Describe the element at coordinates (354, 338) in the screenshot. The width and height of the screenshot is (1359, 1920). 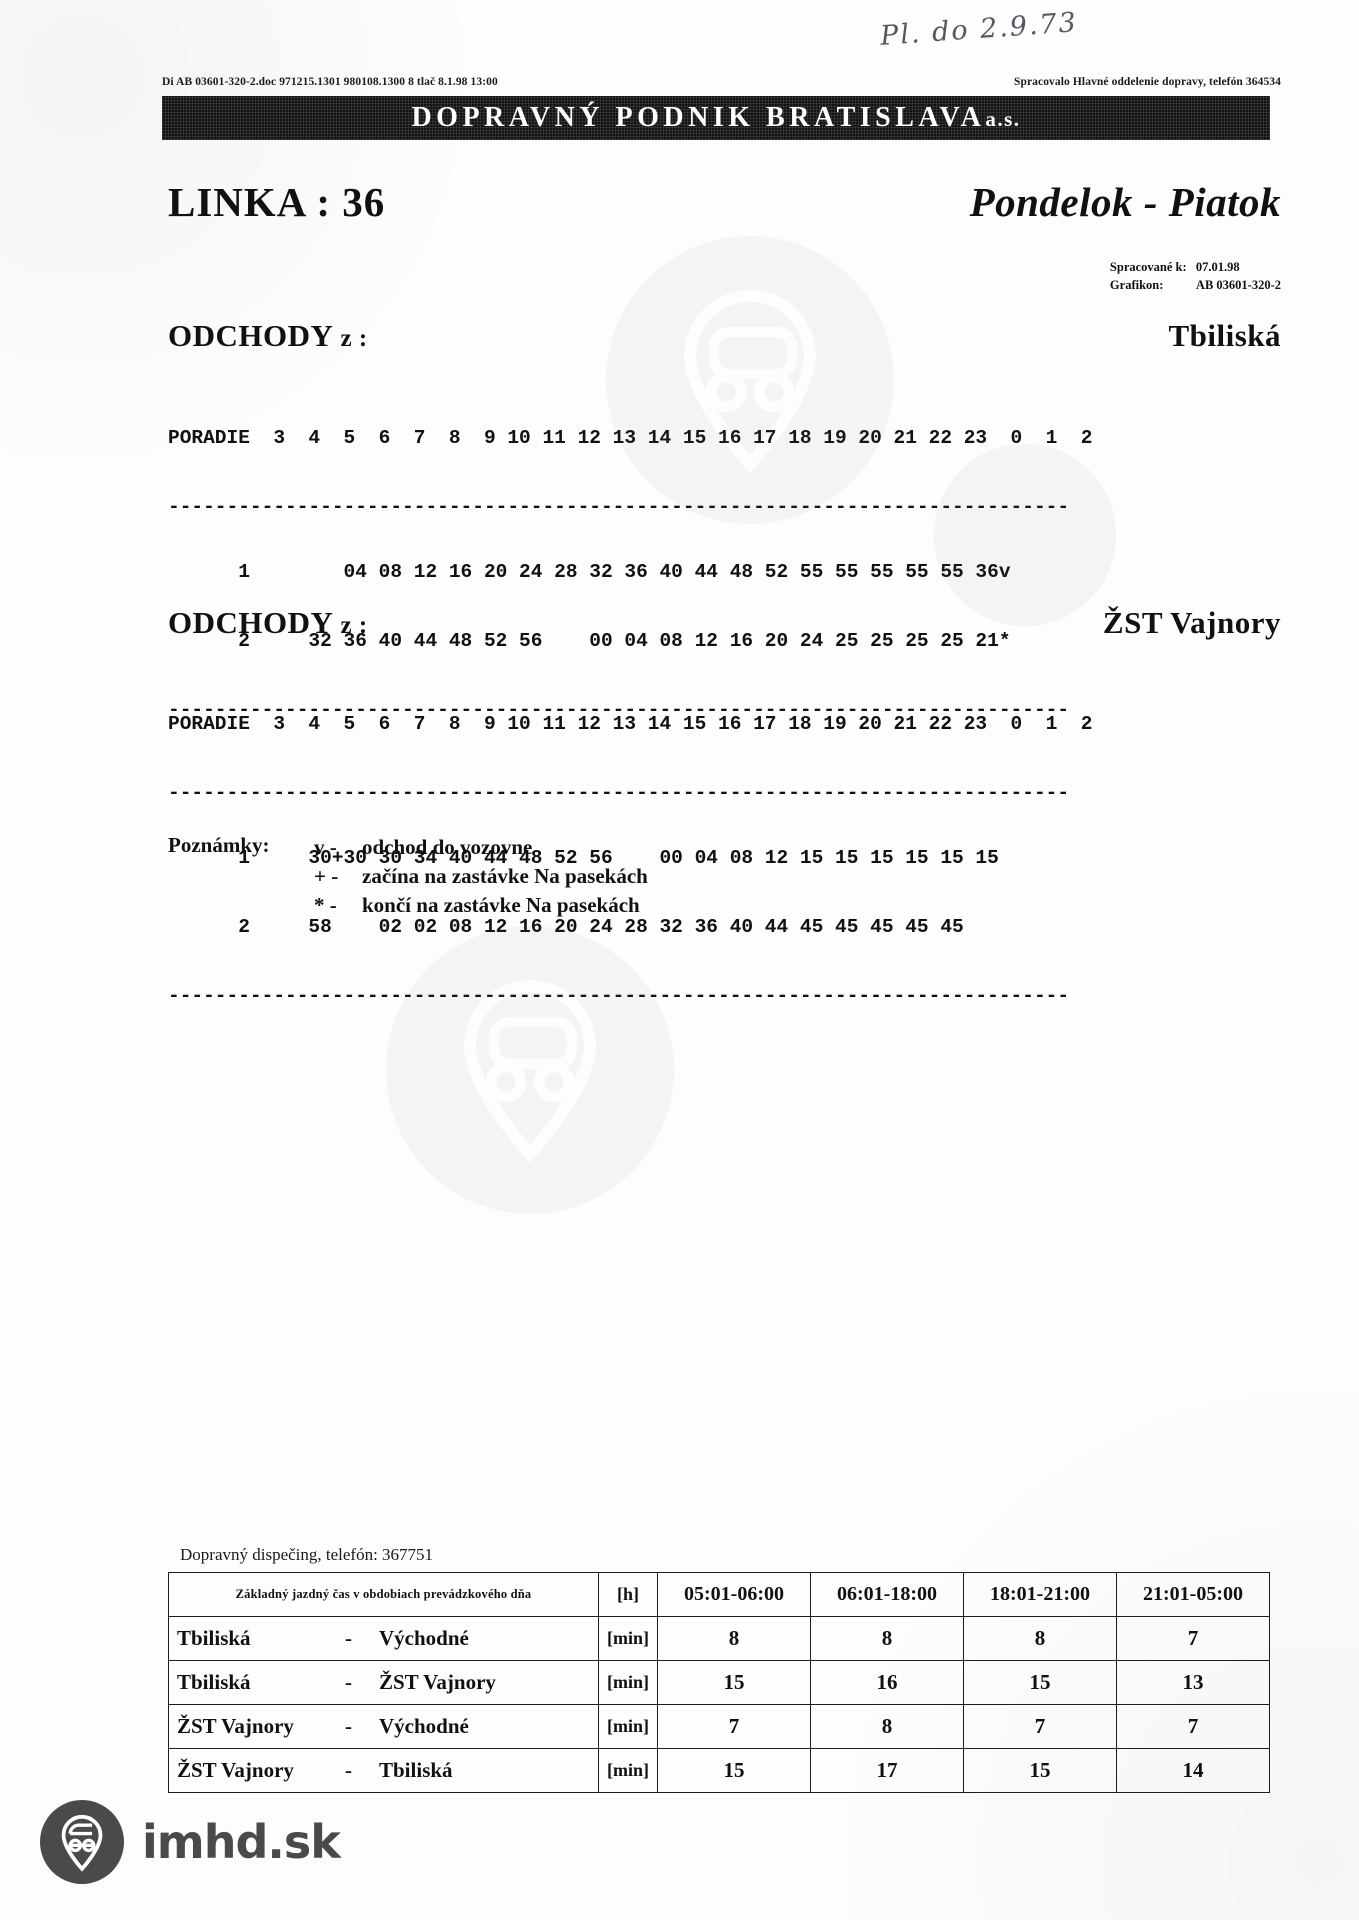
I see `section1-lead-small: z :` at that location.